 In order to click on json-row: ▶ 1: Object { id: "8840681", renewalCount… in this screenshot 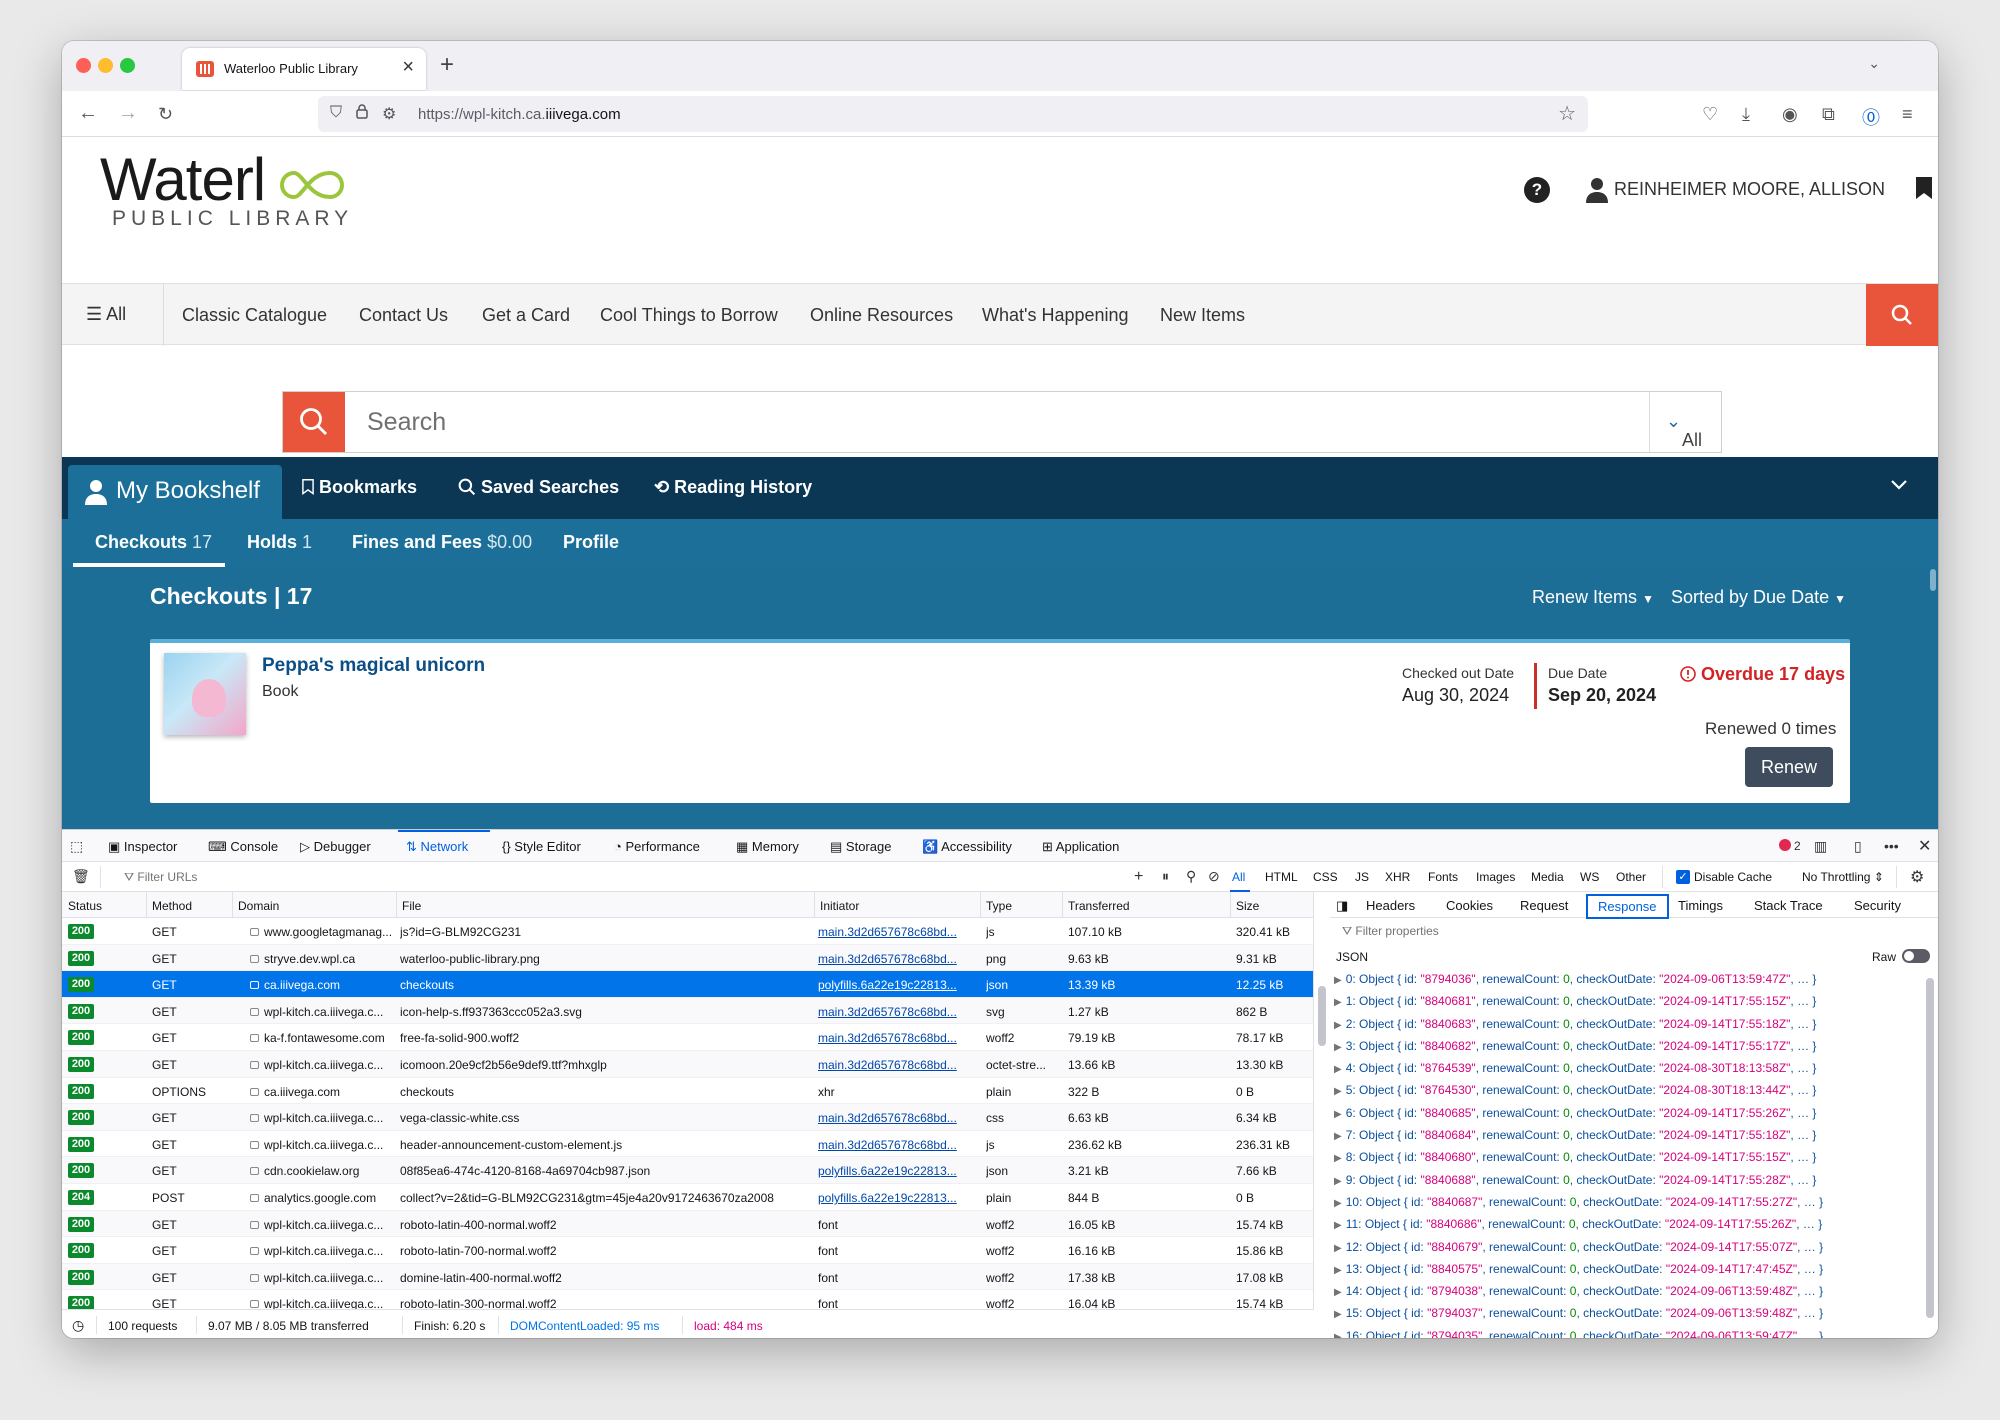, I will do `click(1575, 1001)`.